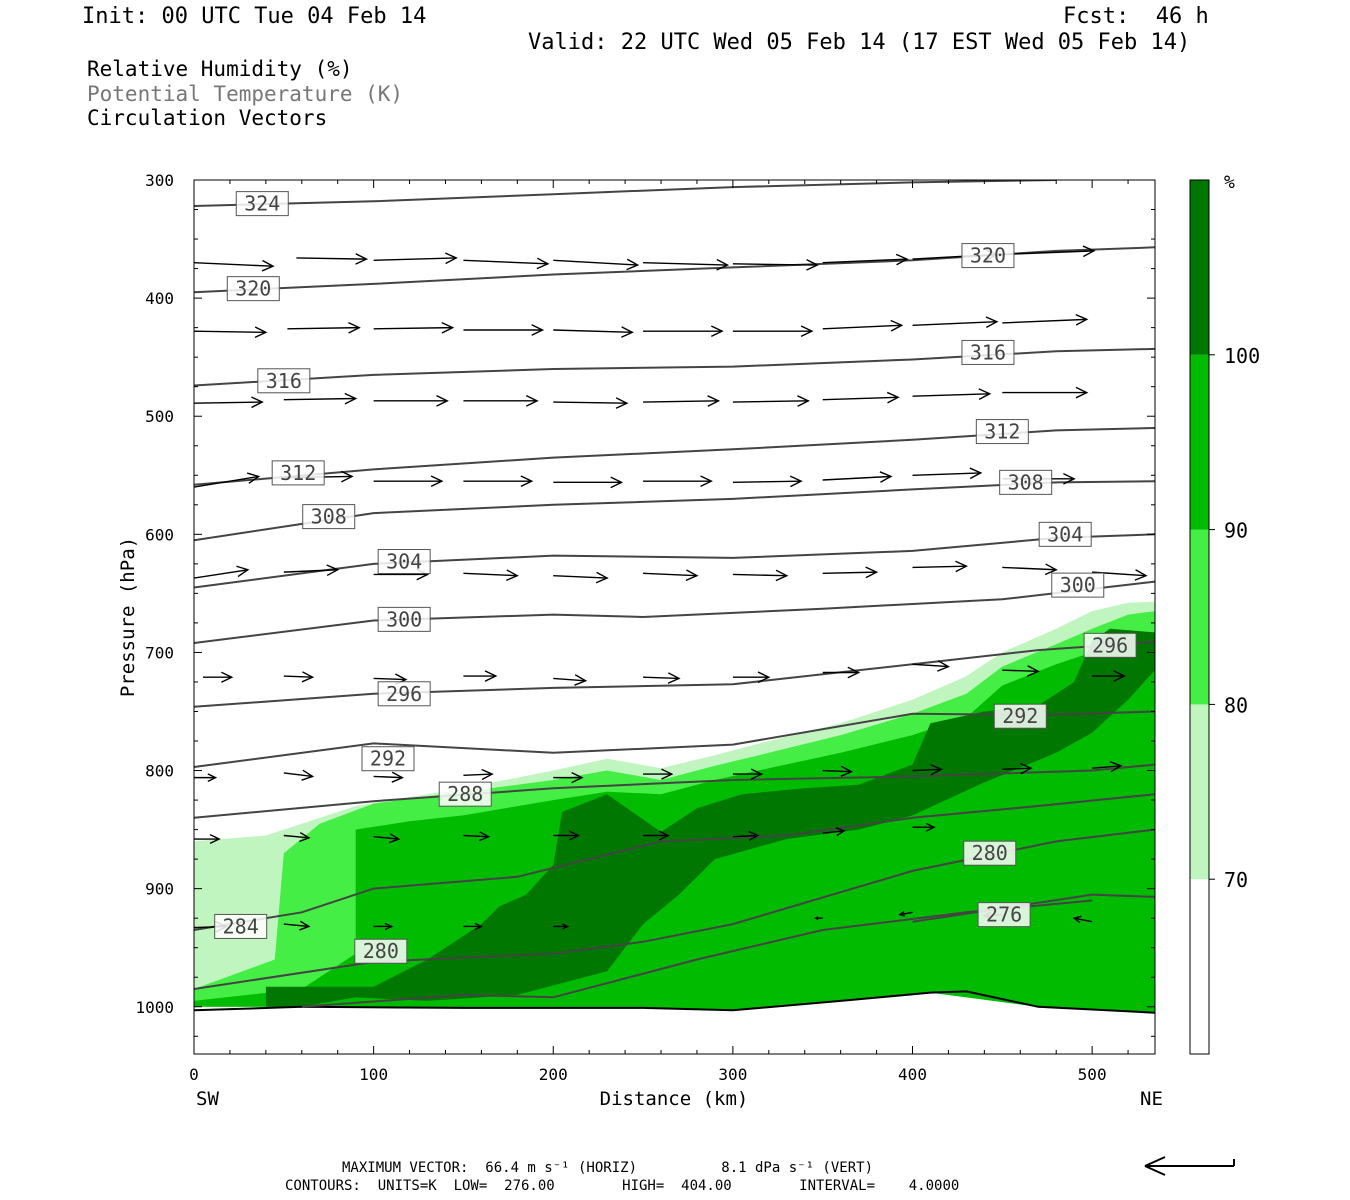 The height and width of the screenshot is (1200, 1350). What do you see at coordinates (159, 771) in the screenshot?
I see `y-tick-label: 800` at bounding box center [159, 771].